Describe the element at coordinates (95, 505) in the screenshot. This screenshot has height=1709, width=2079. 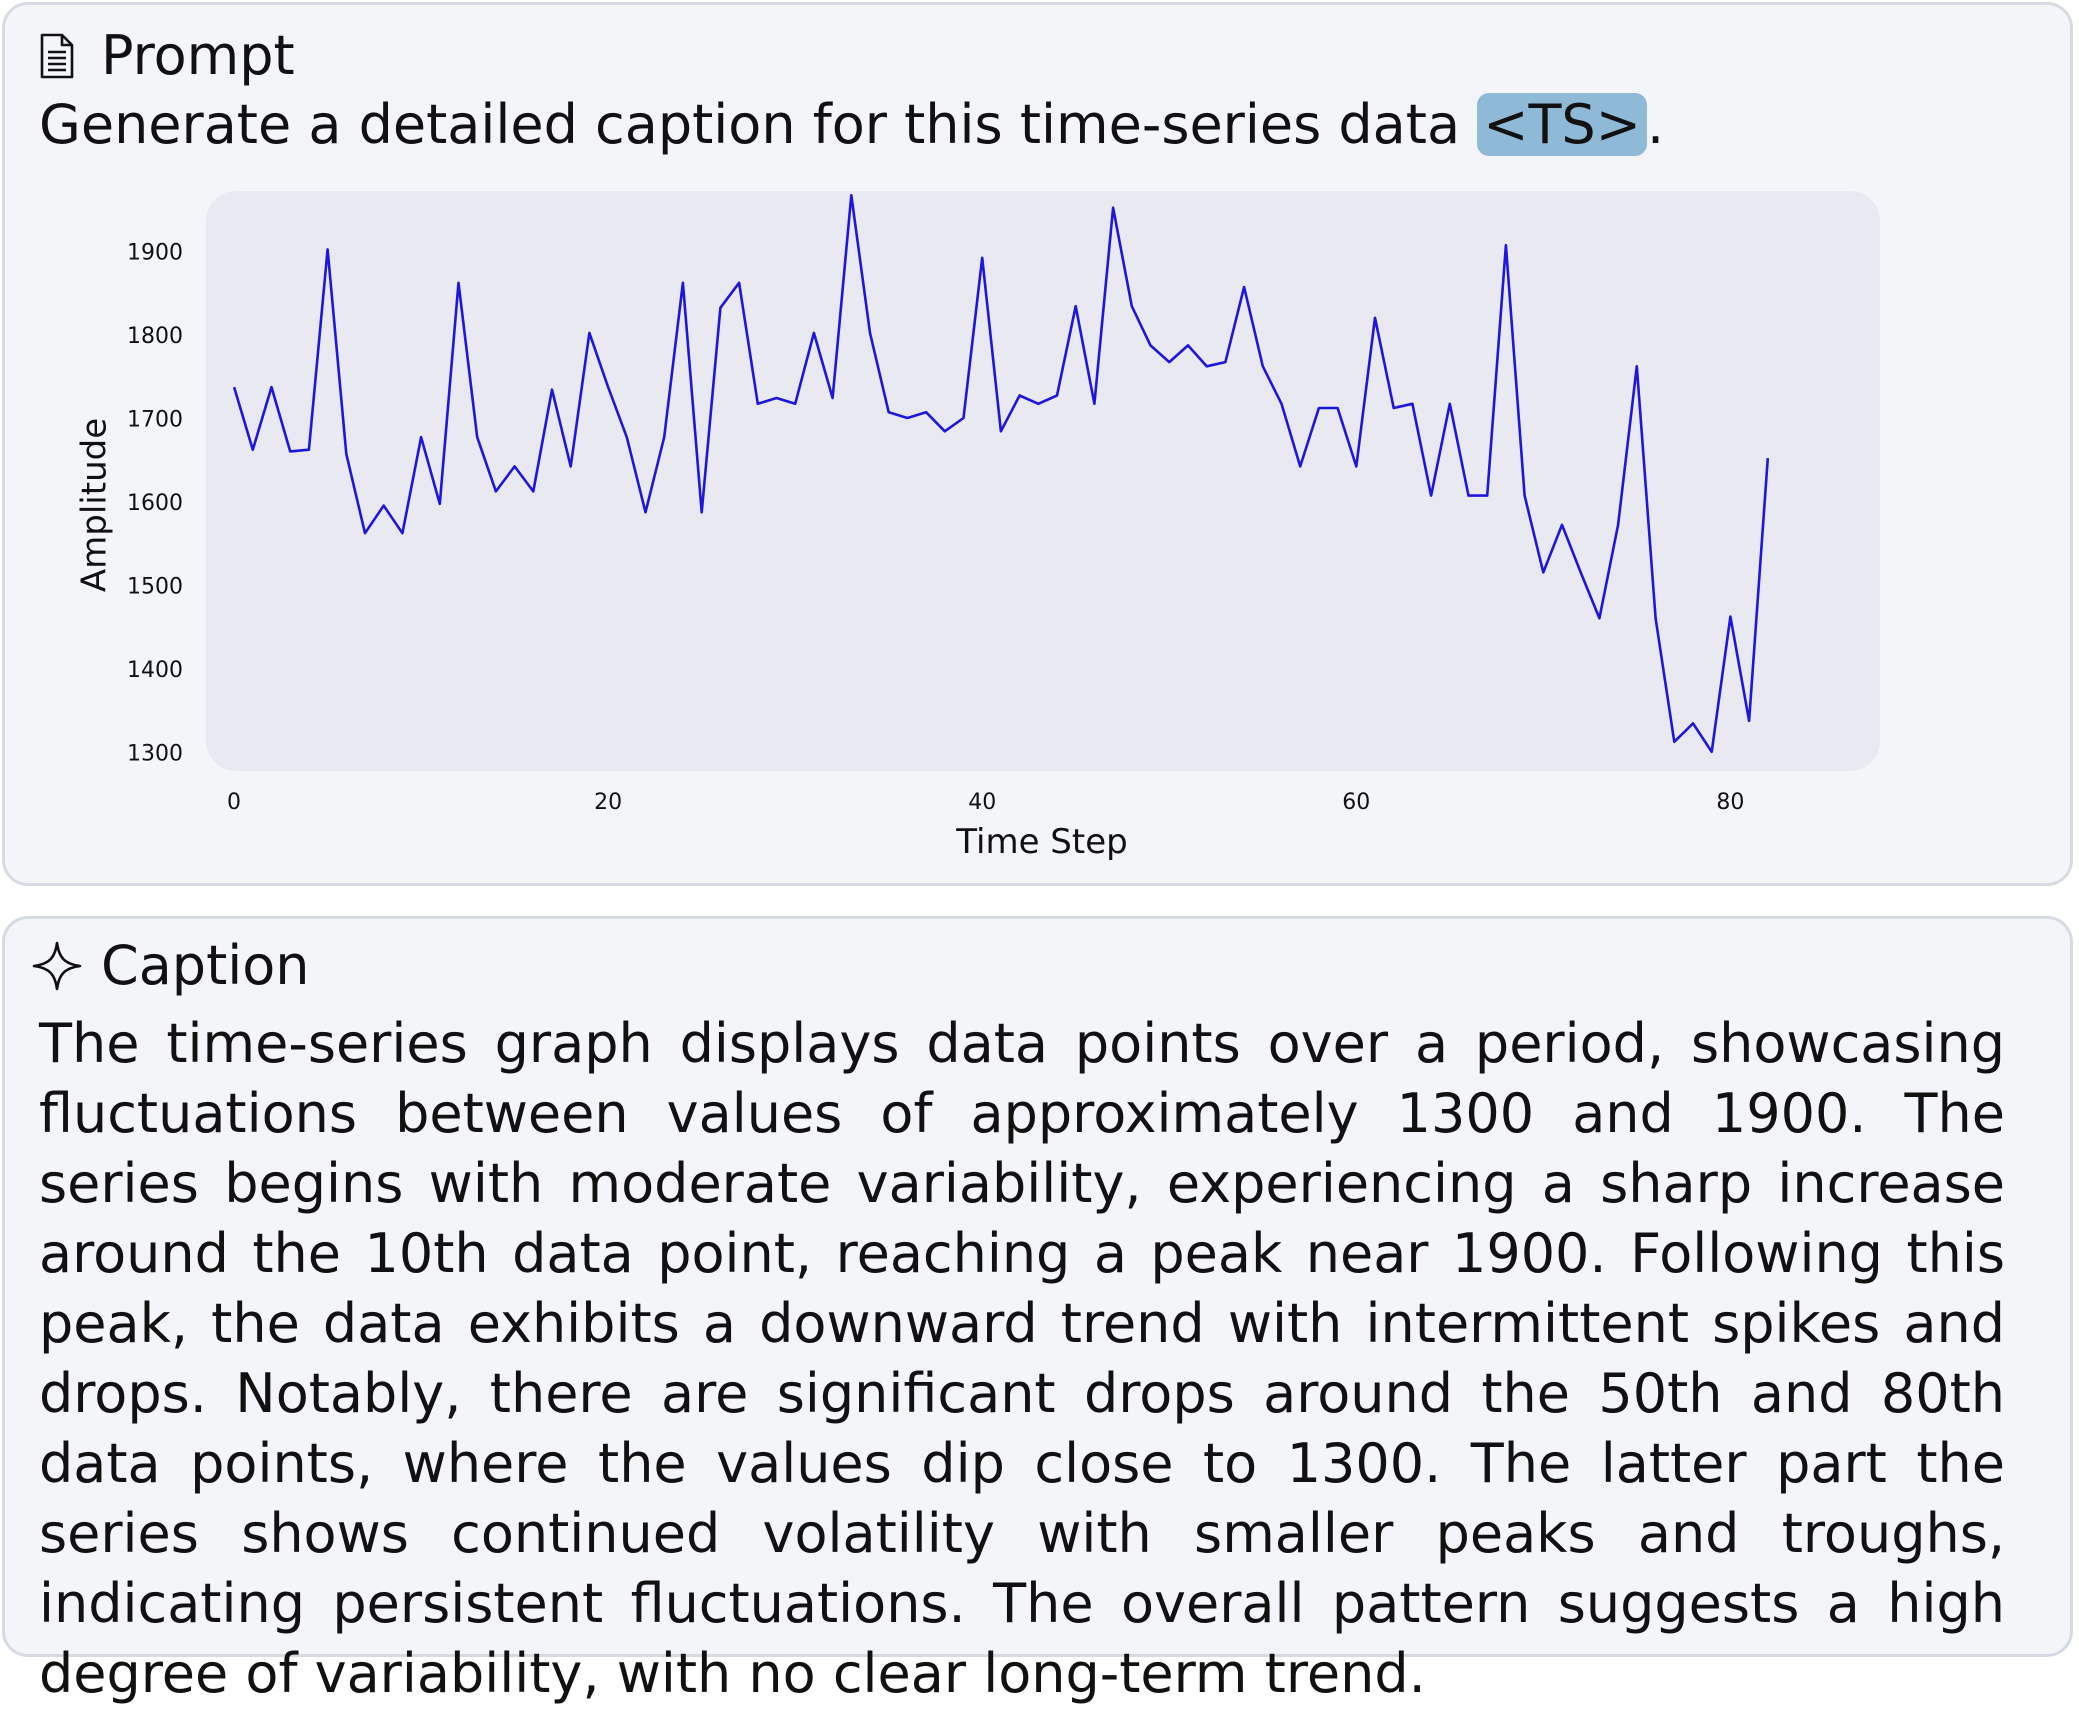
I see `y-axis-label: Amplitude` at that location.